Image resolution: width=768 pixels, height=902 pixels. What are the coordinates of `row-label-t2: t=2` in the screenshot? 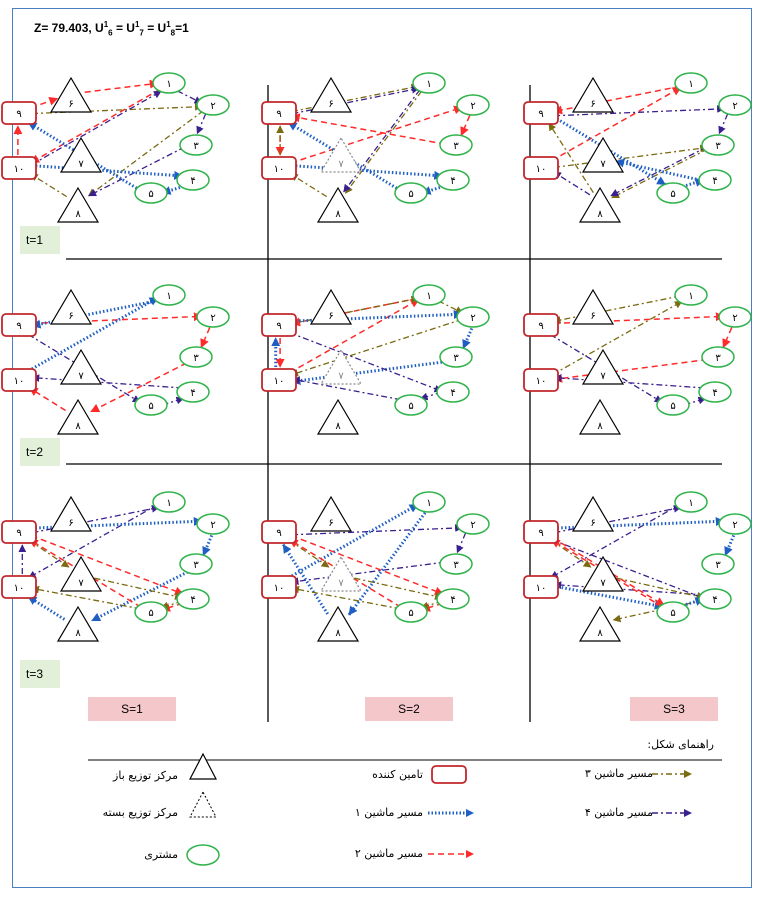 It's located at (40, 452).